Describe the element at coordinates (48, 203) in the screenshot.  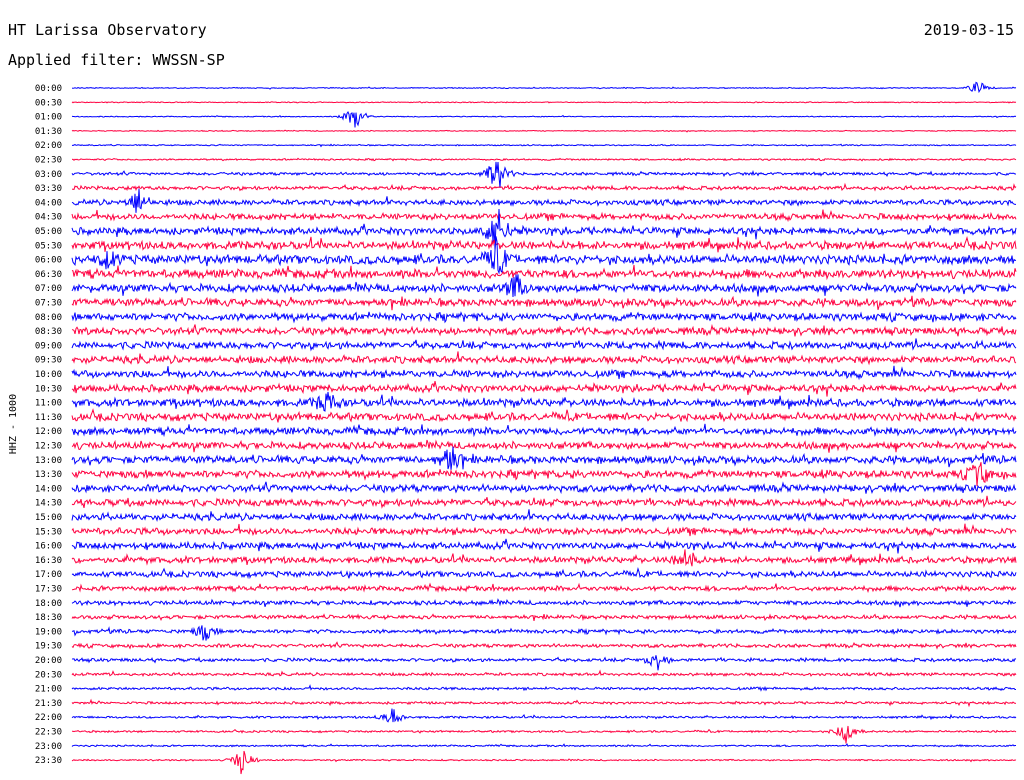
I see `time-tick-label: 04:00` at that location.